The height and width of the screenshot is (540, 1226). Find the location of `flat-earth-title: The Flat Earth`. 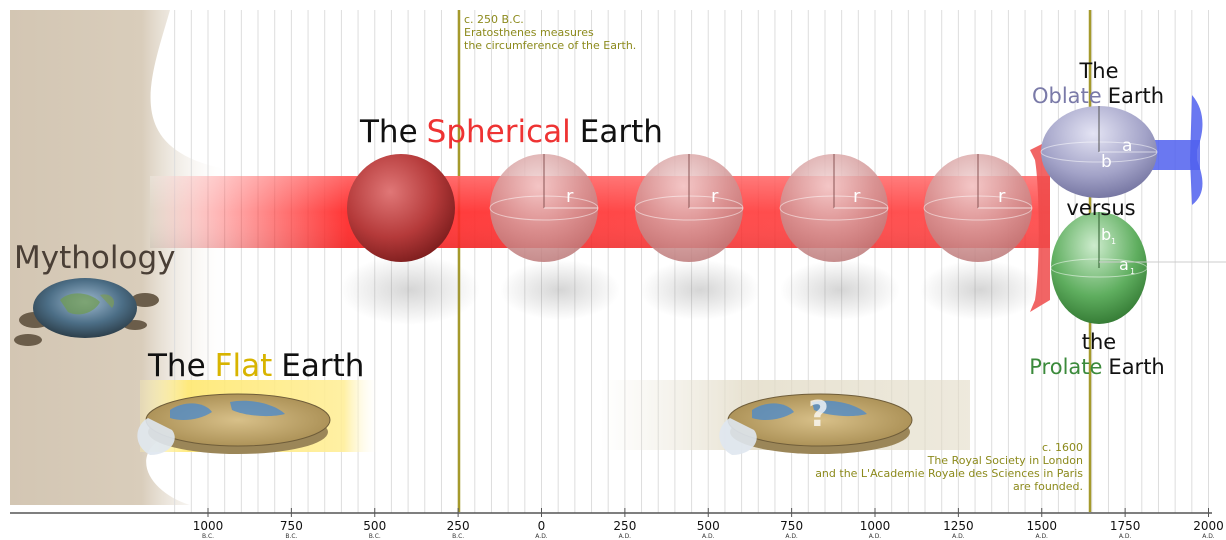

flat-earth-title: The Flat Earth is located at coordinates (255, 366).